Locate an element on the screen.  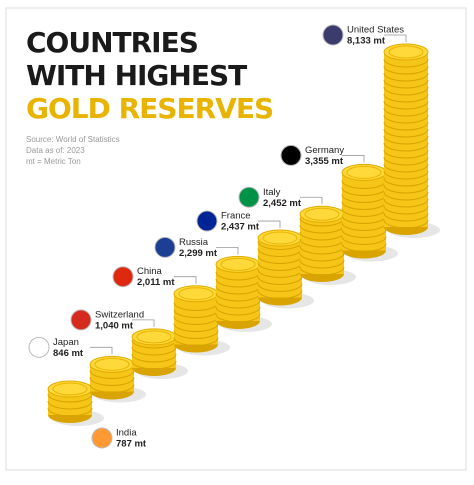
value-label: 2,437 mt is located at coordinates (240, 227).